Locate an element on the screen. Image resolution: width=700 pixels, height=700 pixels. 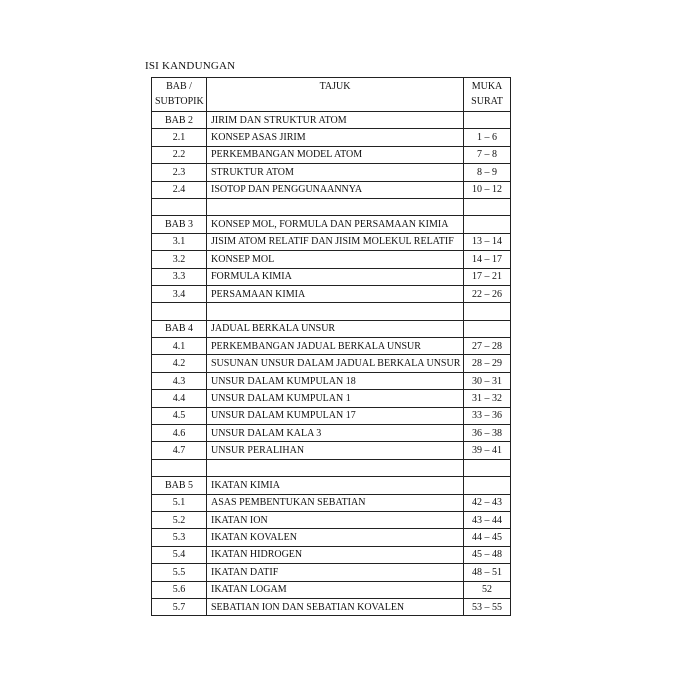
cell-no: 4.4 is located at coordinates (179, 398).